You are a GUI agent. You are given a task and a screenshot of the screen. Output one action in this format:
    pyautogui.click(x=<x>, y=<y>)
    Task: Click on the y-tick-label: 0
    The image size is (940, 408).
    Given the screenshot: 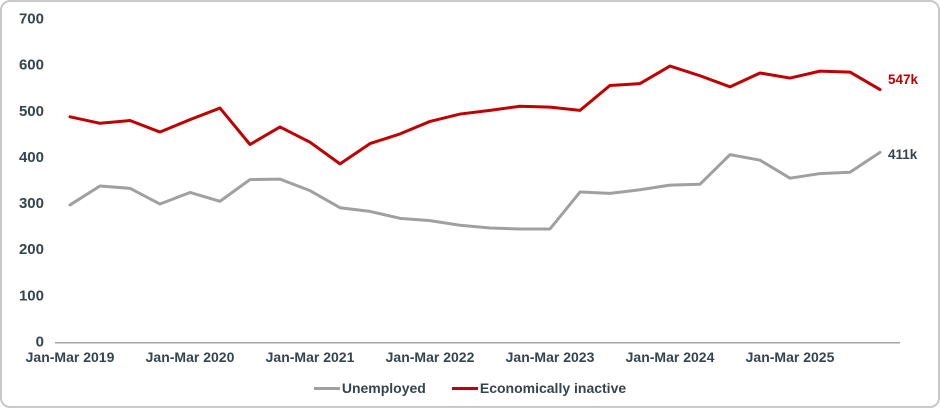 What is the action you would take?
    pyautogui.click(x=40, y=342)
    